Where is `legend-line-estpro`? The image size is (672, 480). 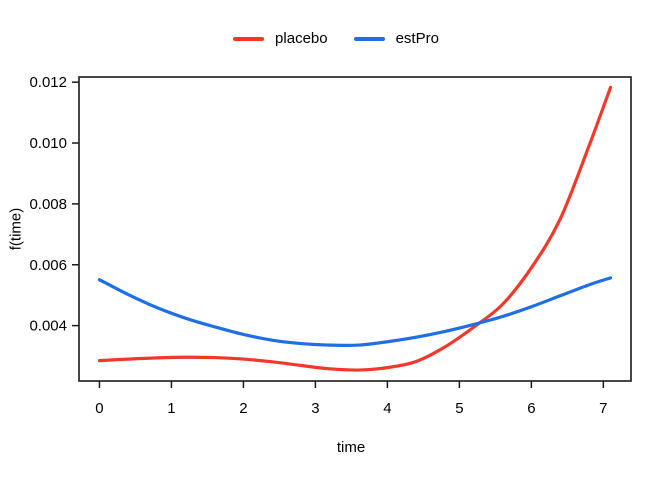 legend-line-estpro is located at coordinates (369, 39).